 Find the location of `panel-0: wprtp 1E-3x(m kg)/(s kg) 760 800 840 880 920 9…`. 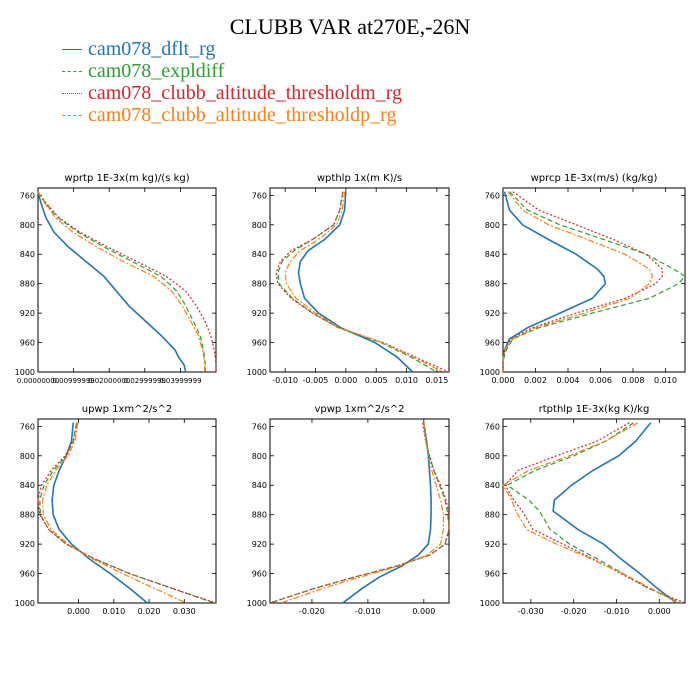

panel-0: wprtp 1E-3x(m kg)/(s kg) 760 800 840 880 920 9… is located at coordinates (116, 279).